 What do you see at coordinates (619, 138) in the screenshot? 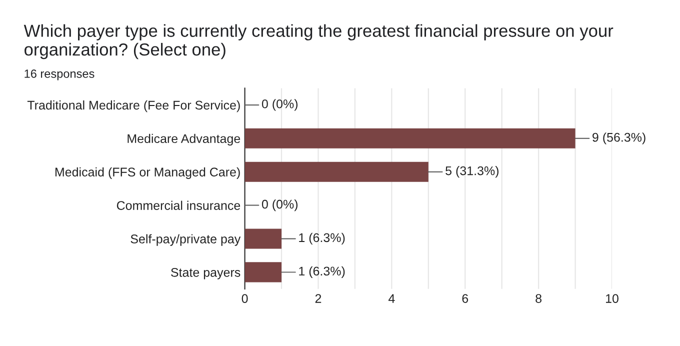
I see `data-label: 9 (56.3%)` at bounding box center [619, 138].